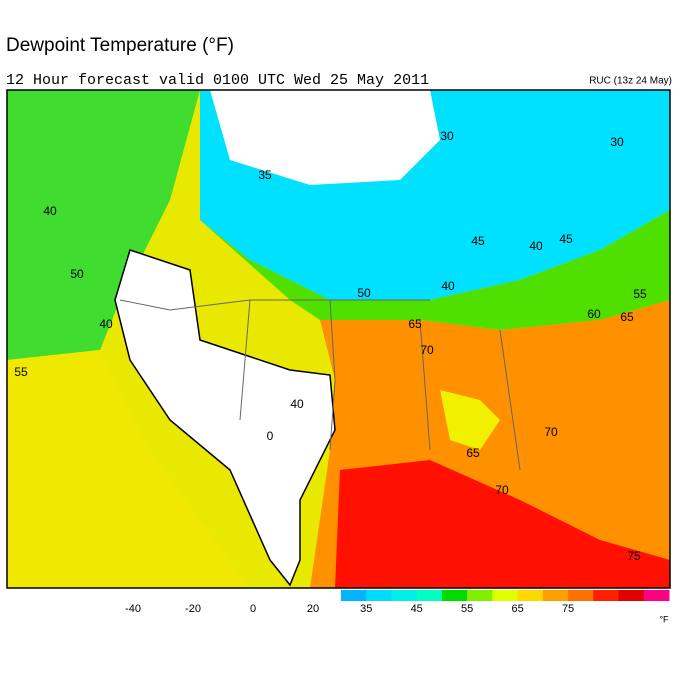 The height and width of the screenshot is (685, 680). Describe the element at coordinates (103, 225) in the screenshot. I see `zone-green-nw` at that location.